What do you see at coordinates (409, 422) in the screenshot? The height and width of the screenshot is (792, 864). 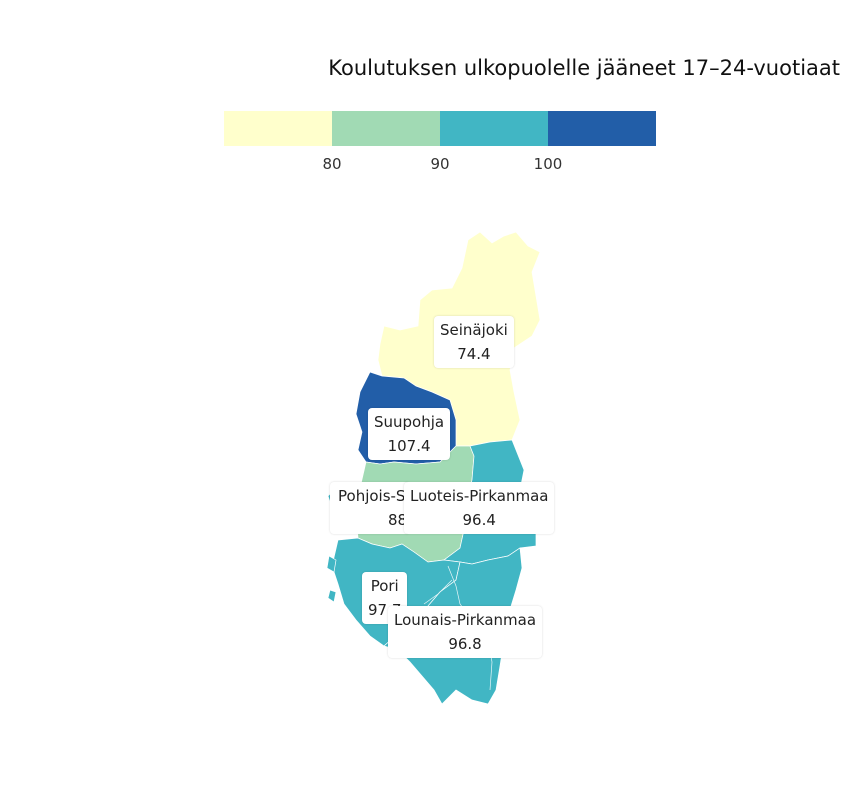 I see `label-name: Suupohja` at bounding box center [409, 422].